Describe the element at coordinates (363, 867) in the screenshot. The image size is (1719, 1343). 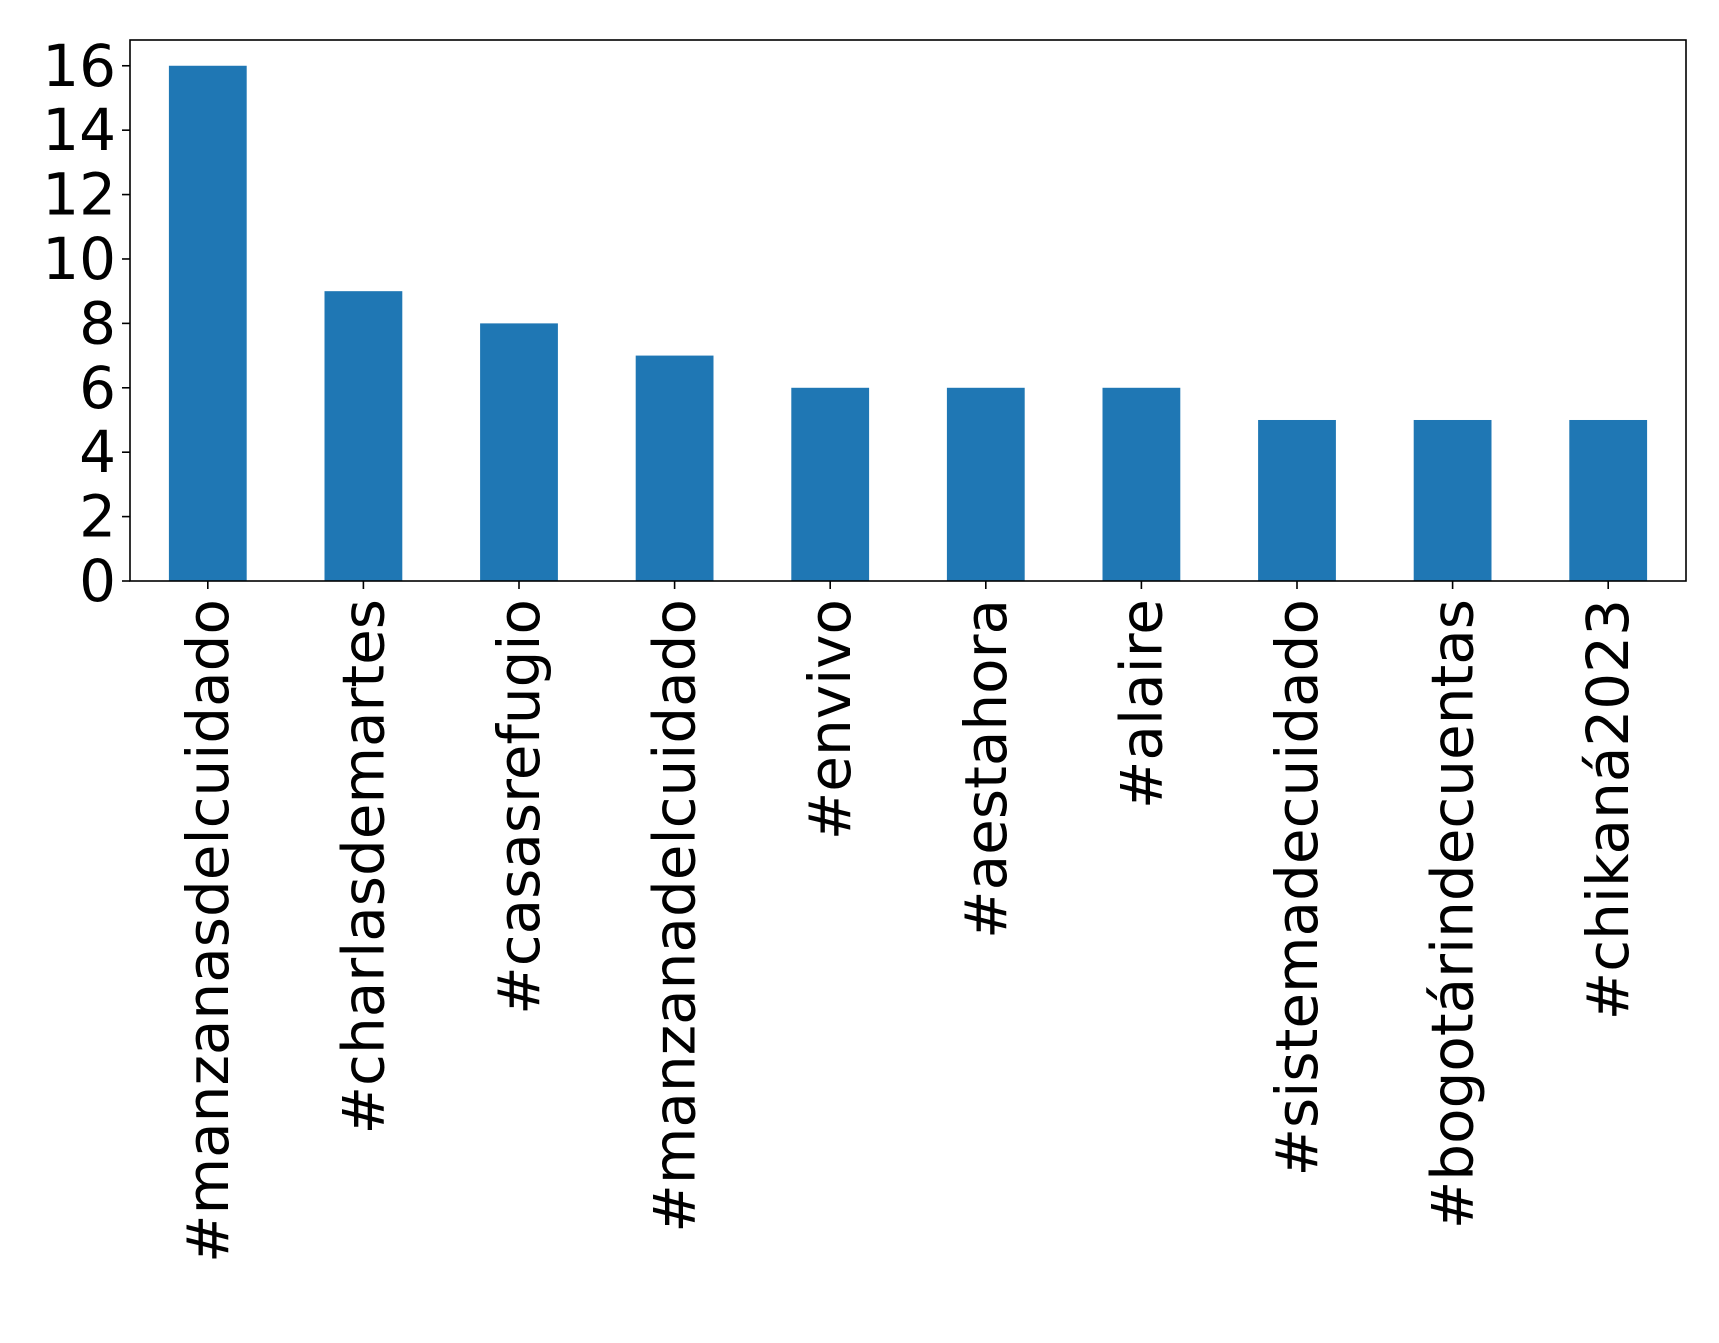
I see `x-tick-label: #charlasdemartes` at that location.